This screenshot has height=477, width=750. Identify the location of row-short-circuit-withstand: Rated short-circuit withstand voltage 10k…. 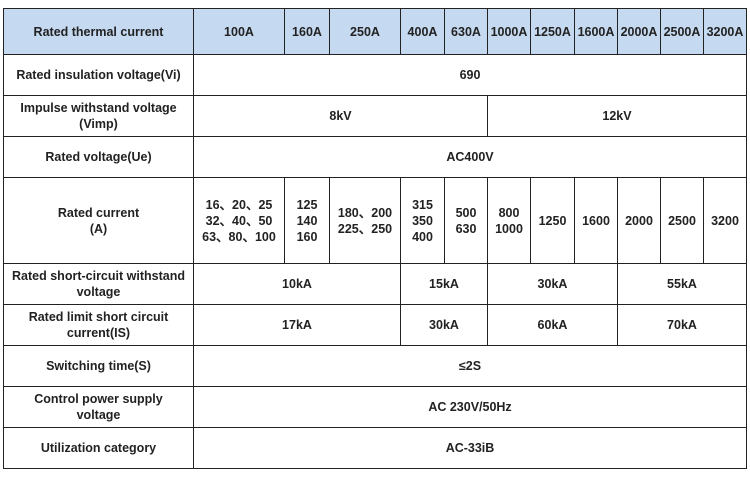
(375, 284).